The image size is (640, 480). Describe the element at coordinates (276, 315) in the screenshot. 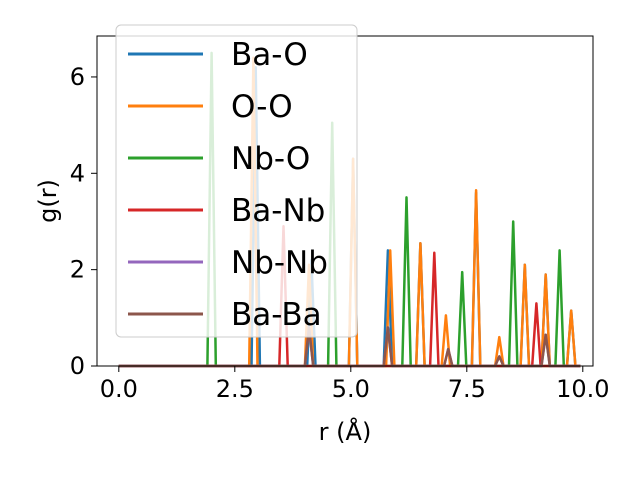

I see `legend-label: Ba-Ba` at that location.